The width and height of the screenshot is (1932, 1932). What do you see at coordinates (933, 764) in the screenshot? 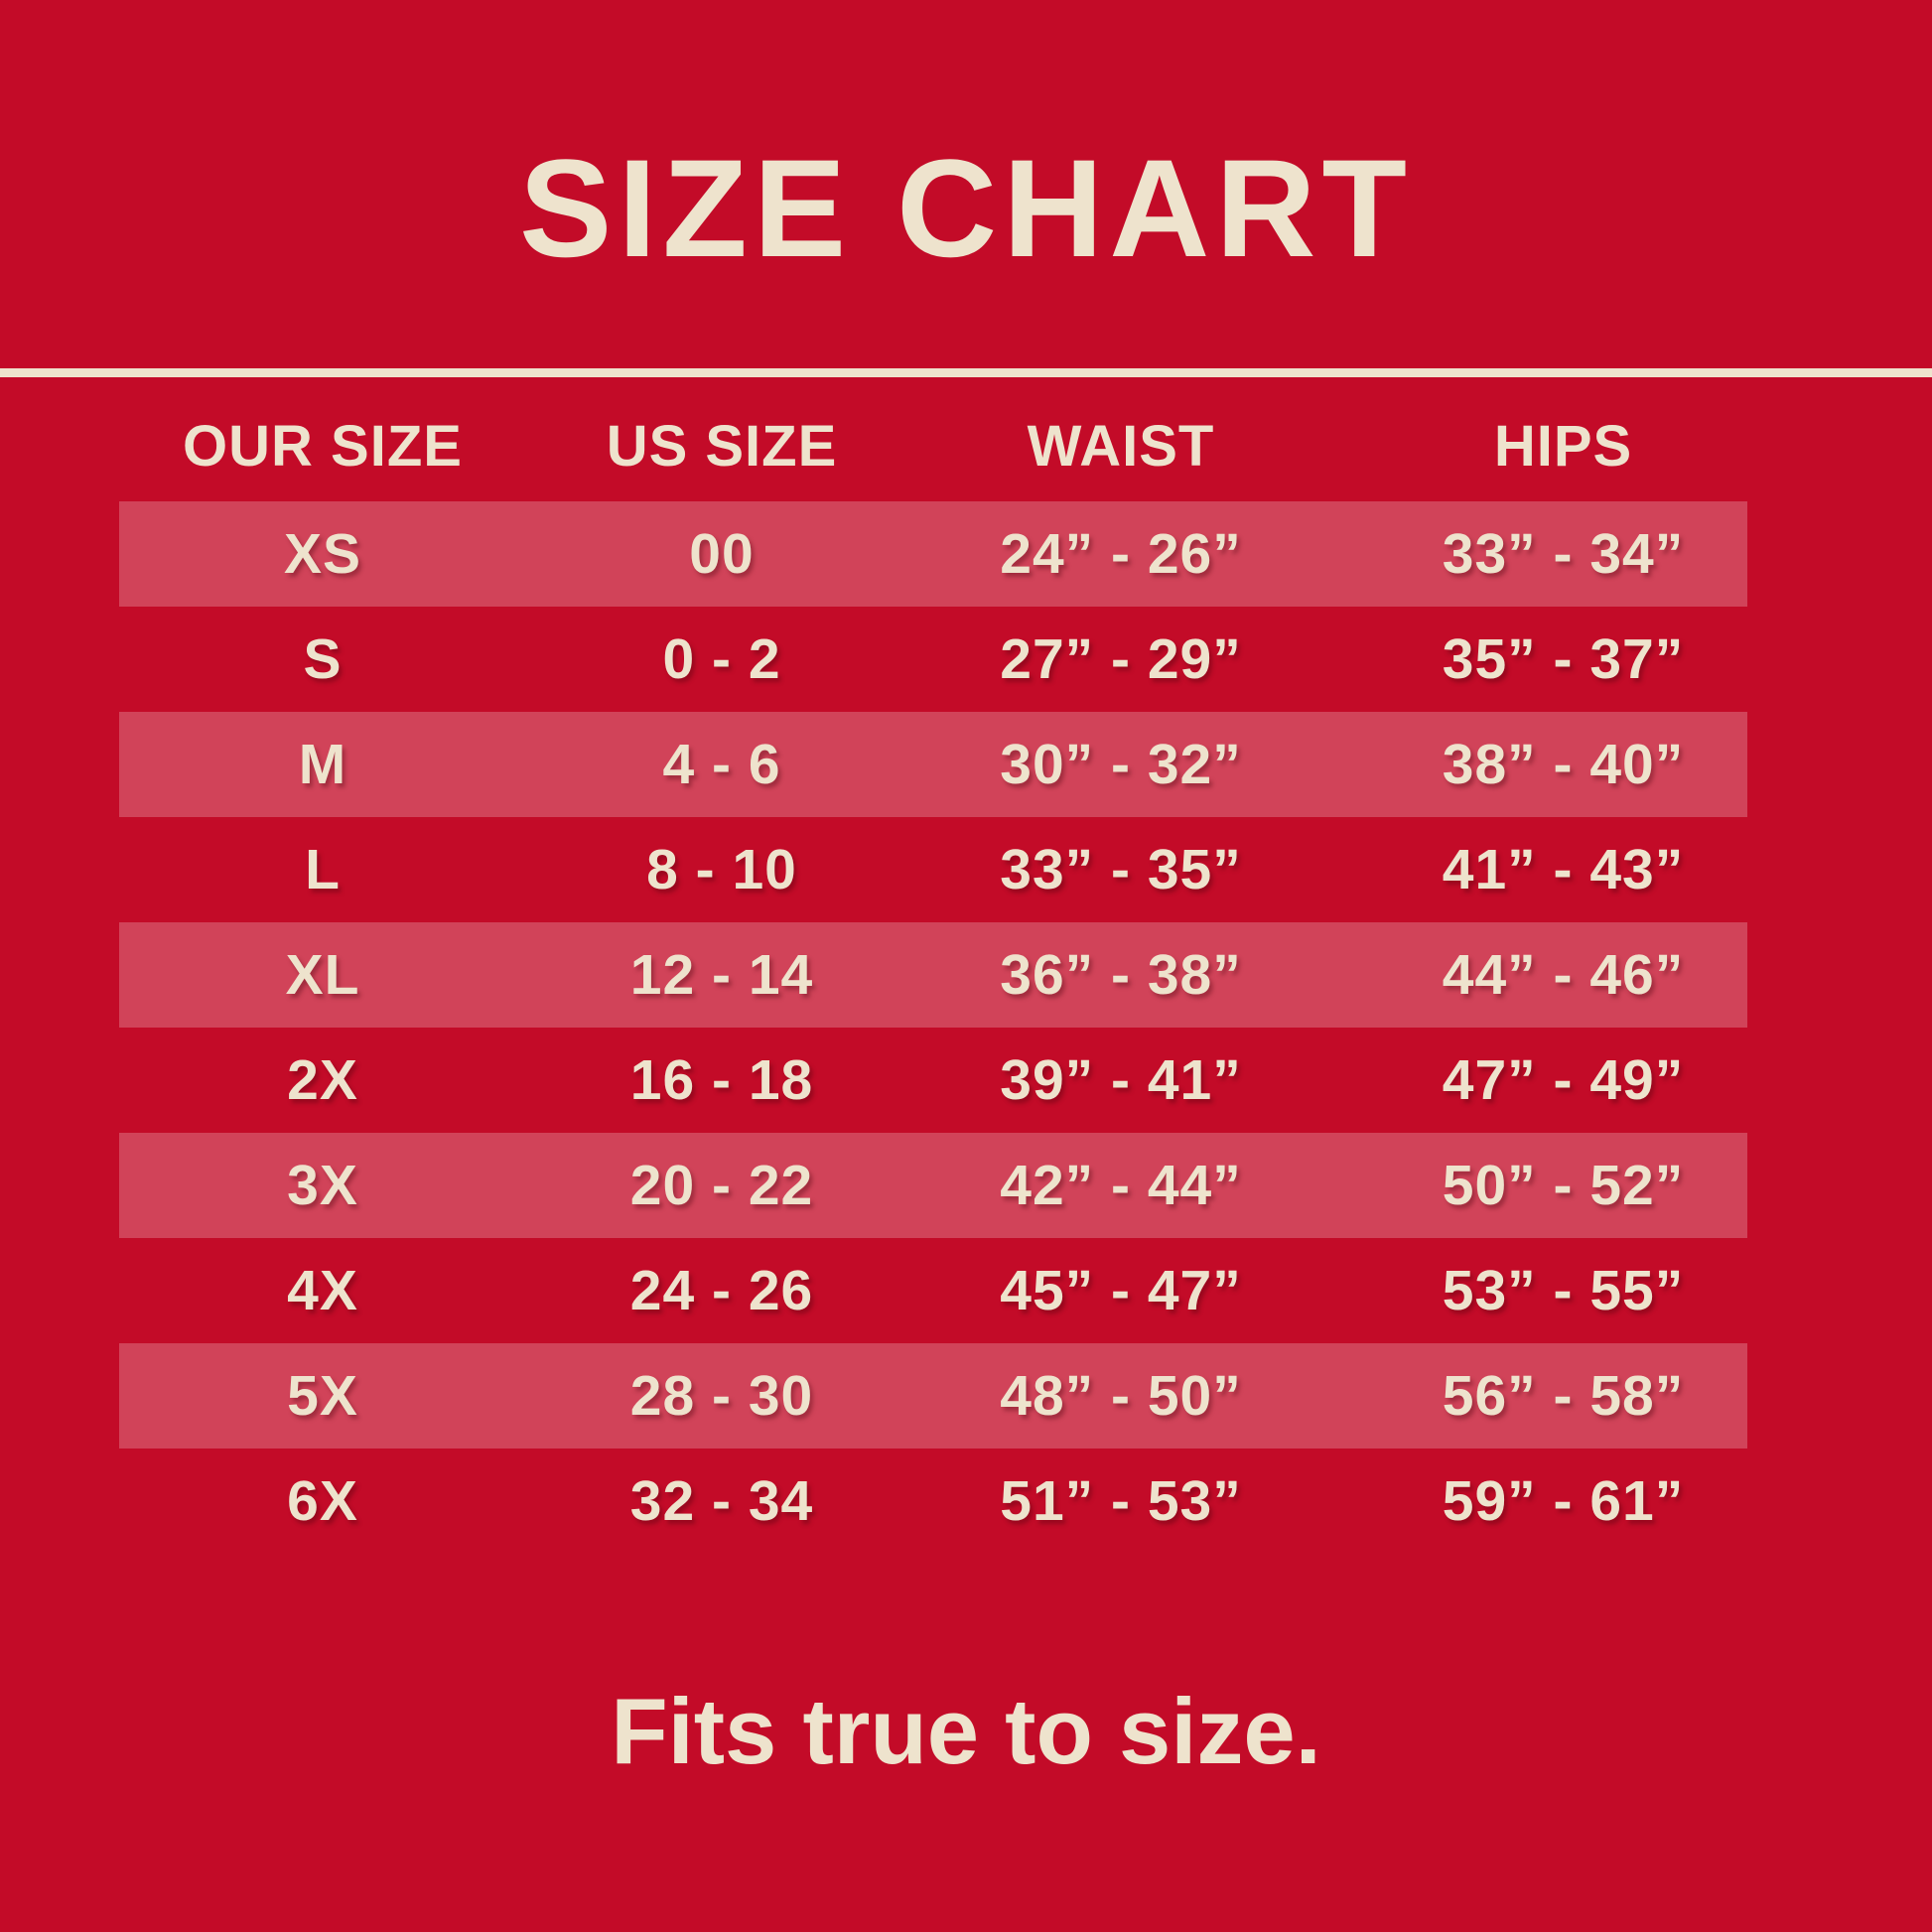
I see `table-row-m: M 4 - 6 30” - 32” 38” - 40”` at bounding box center [933, 764].